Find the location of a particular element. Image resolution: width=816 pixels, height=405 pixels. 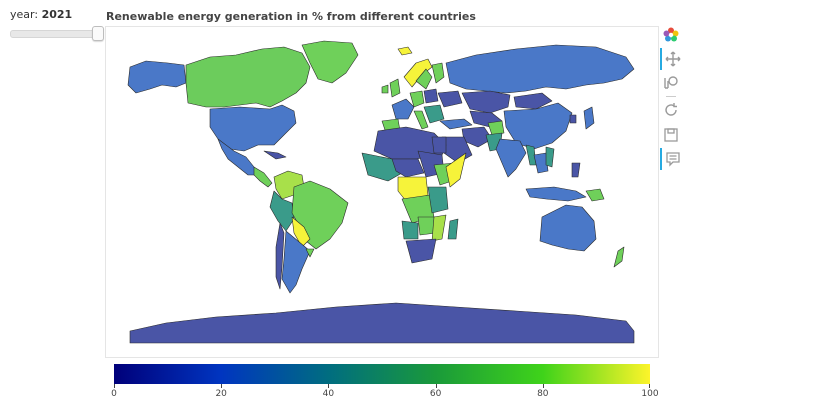

colorbar-tick-label: 80 is located at coordinates (543, 394).